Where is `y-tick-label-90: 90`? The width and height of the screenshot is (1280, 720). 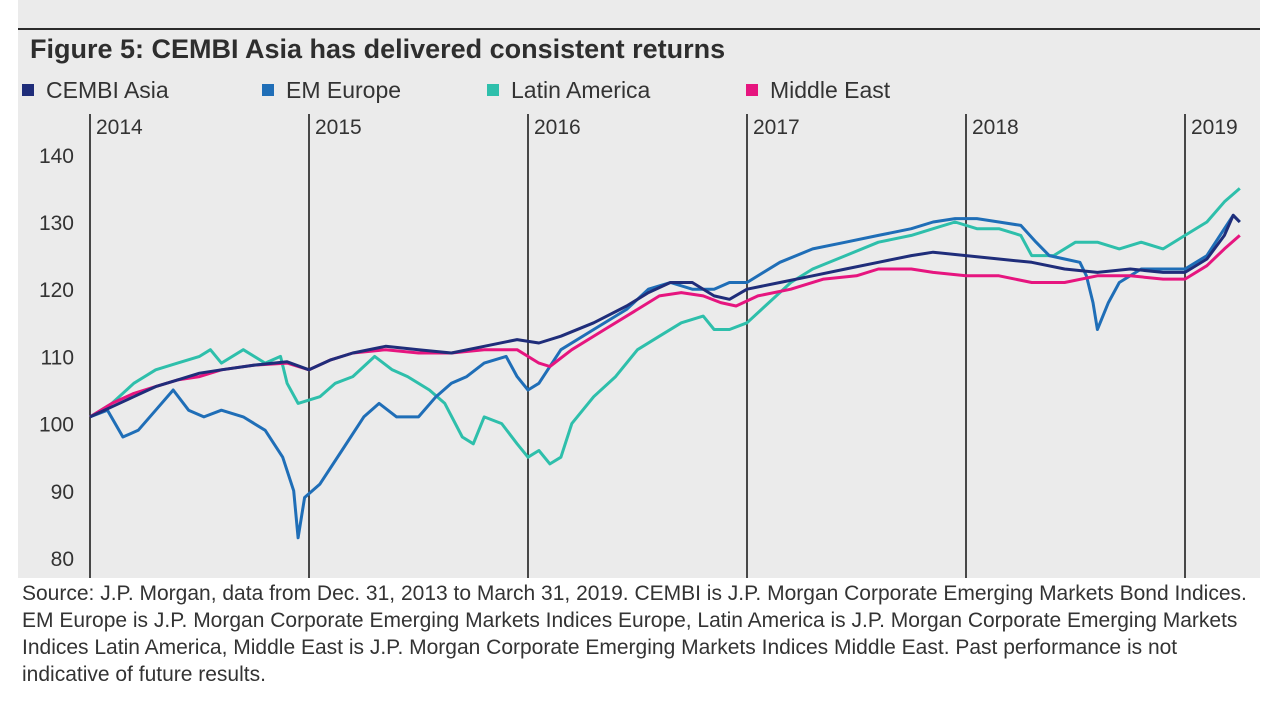
y-tick-label-90: 90 is located at coordinates (62, 492).